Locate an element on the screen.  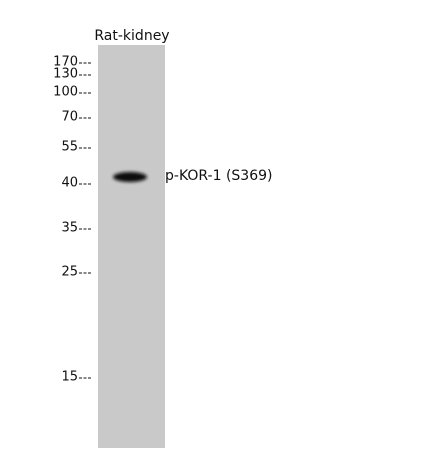
marker-label: 70 is located at coordinates (69, 117).